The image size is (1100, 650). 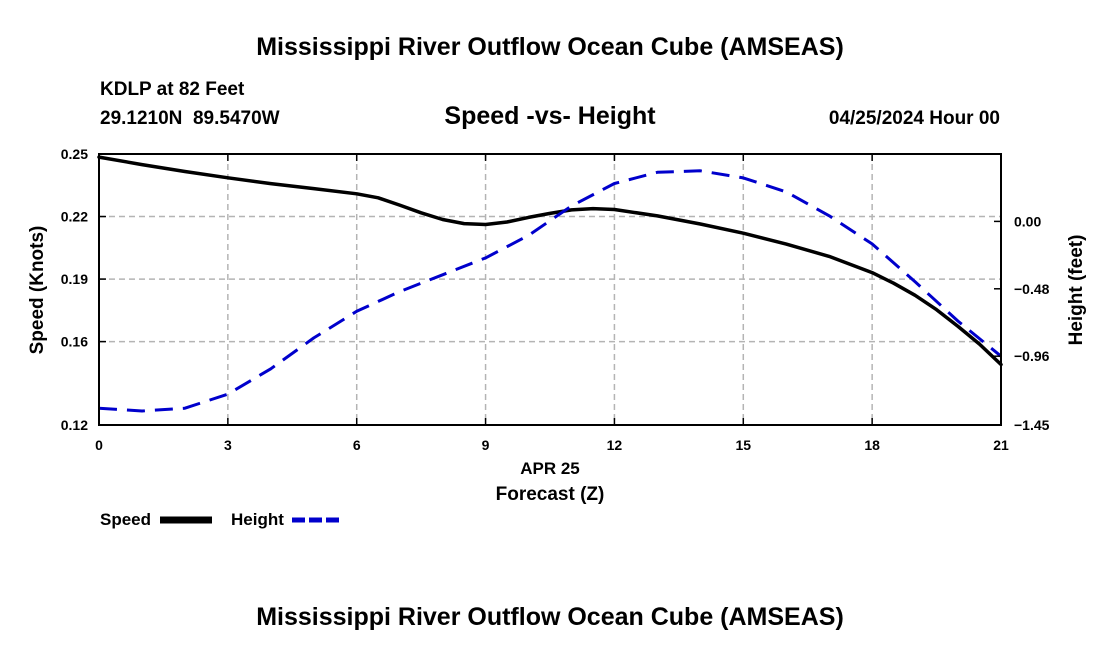 What do you see at coordinates (172, 89) in the screenshot?
I see `station-name: KDLP at 82 Feet` at bounding box center [172, 89].